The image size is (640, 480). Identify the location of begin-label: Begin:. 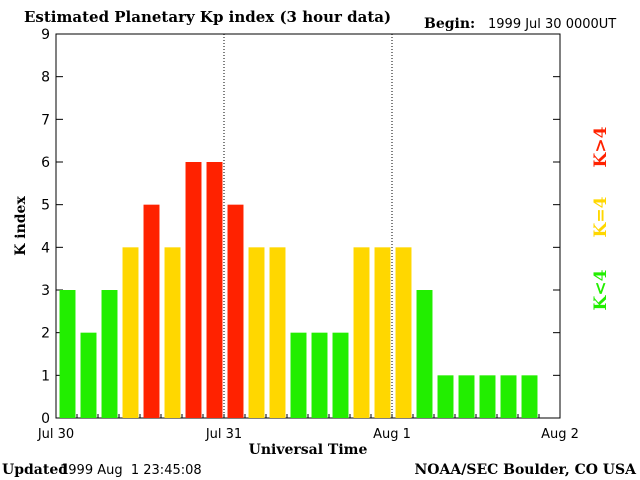
(449, 24).